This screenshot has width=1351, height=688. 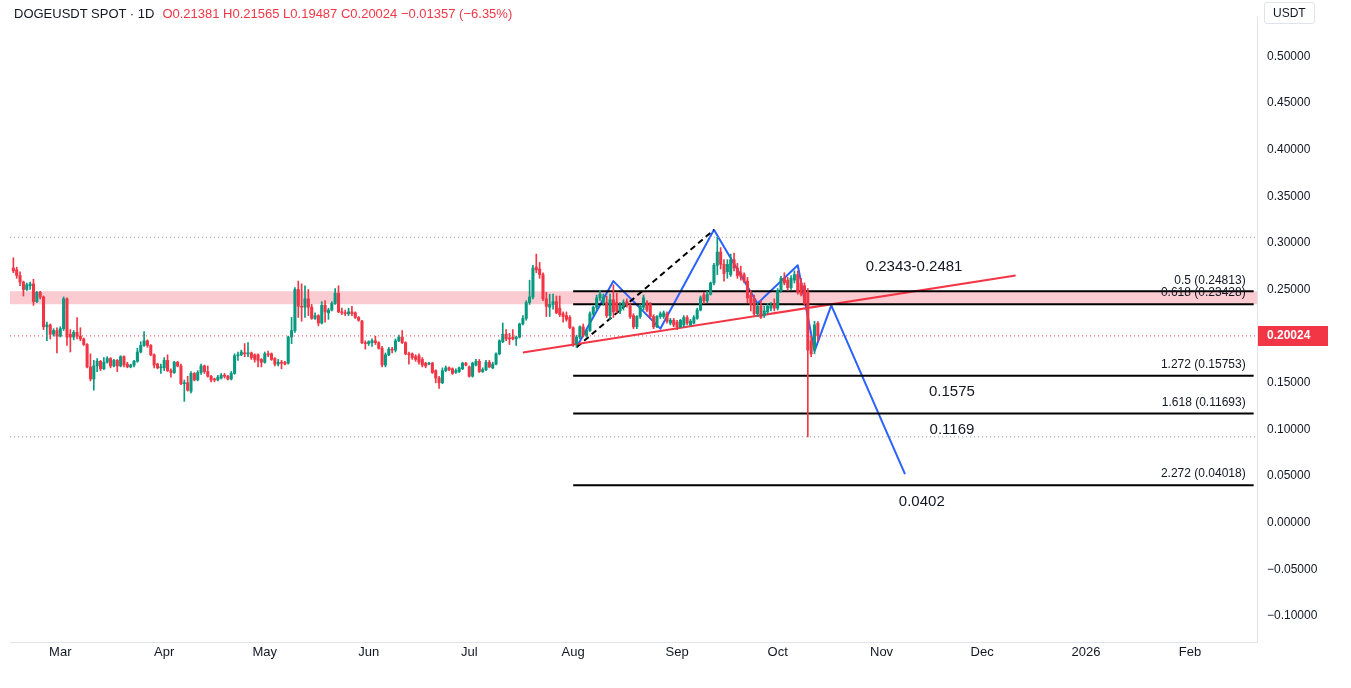 I want to click on y-tick-label: 0.00000, so click(x=1289, y=521).